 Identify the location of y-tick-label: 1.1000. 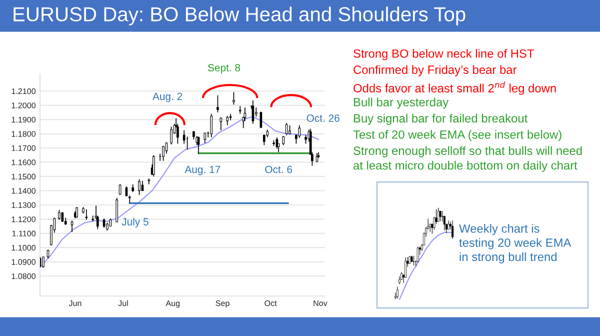
(24, 247).